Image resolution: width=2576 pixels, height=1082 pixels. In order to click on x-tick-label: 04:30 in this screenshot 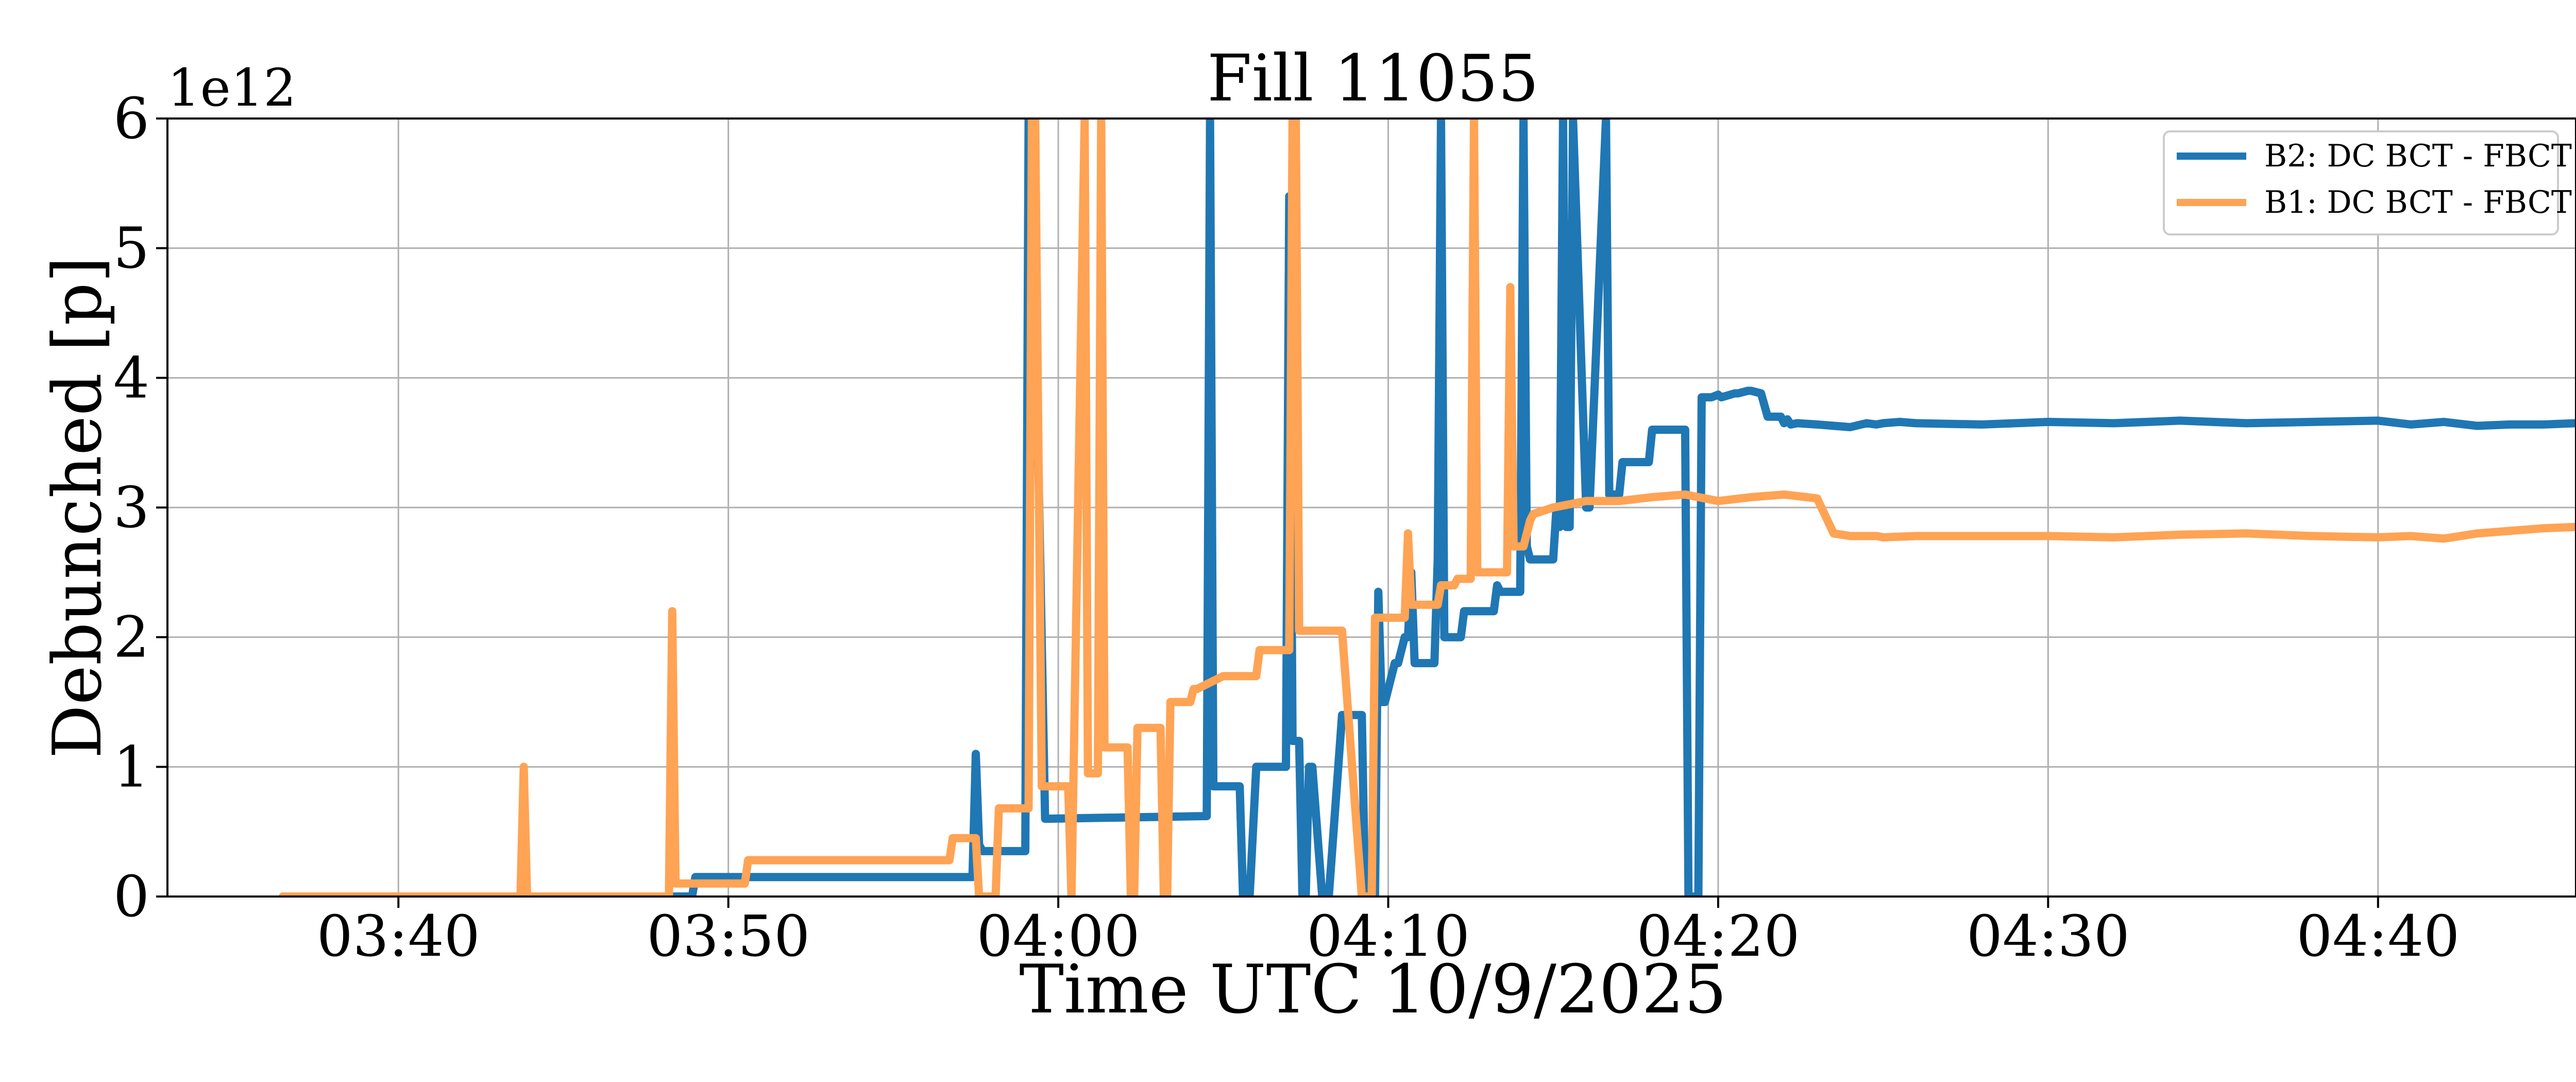, I will do `click(2048, 936)`.